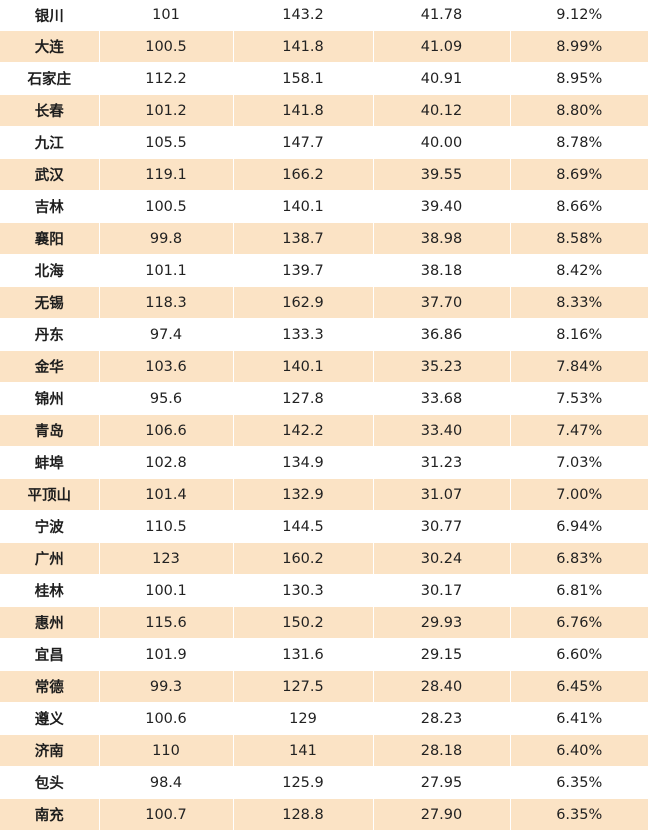 This screenshot has width=650, height=834. What do you see at coordinates (579, 78) in the screenshot?
I see `percent-cell: 8.95%` at bounding box center [579, 78].